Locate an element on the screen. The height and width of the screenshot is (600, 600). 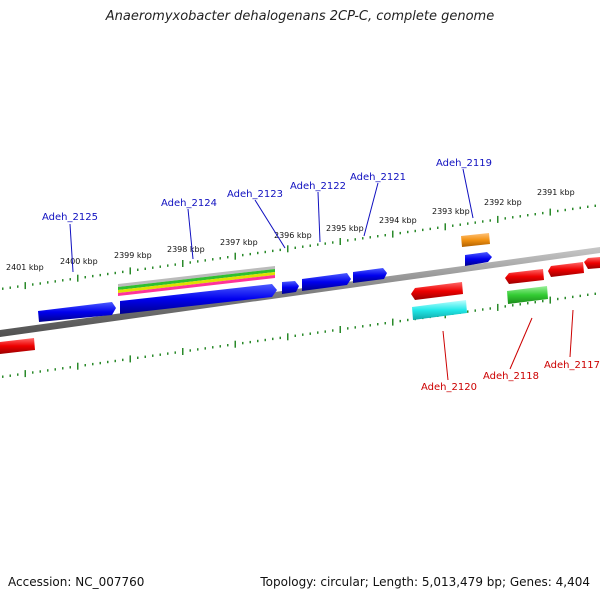
gene-label-adeh-2118: Adeh_2118 is located at coordinates (511, 376).